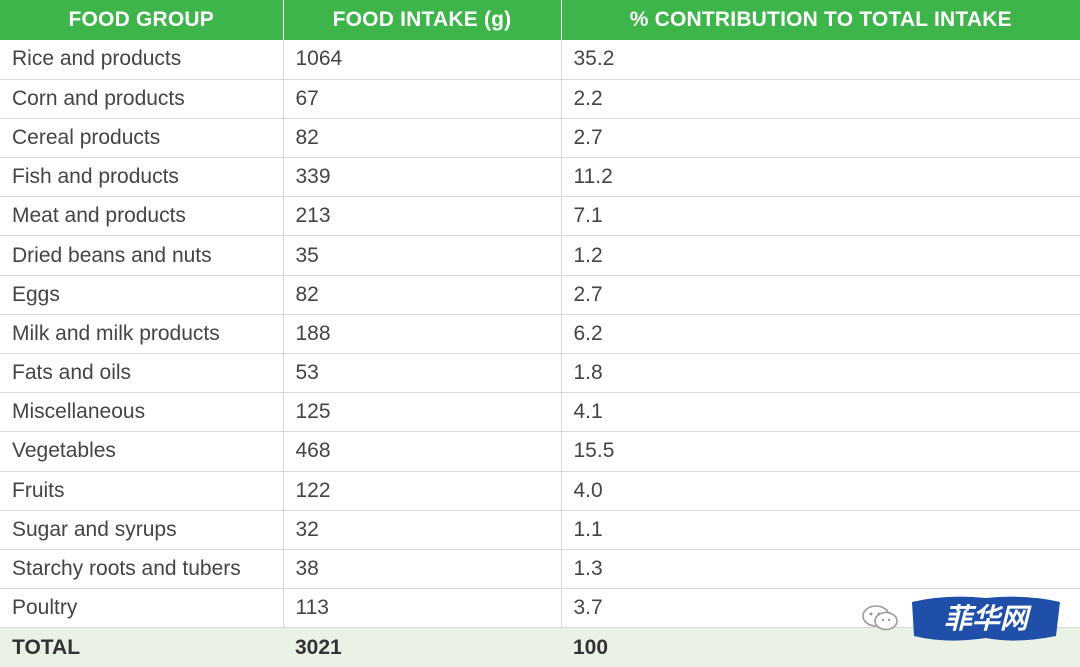  I want to click on total-food-intake: 3021, so click(422, 647).